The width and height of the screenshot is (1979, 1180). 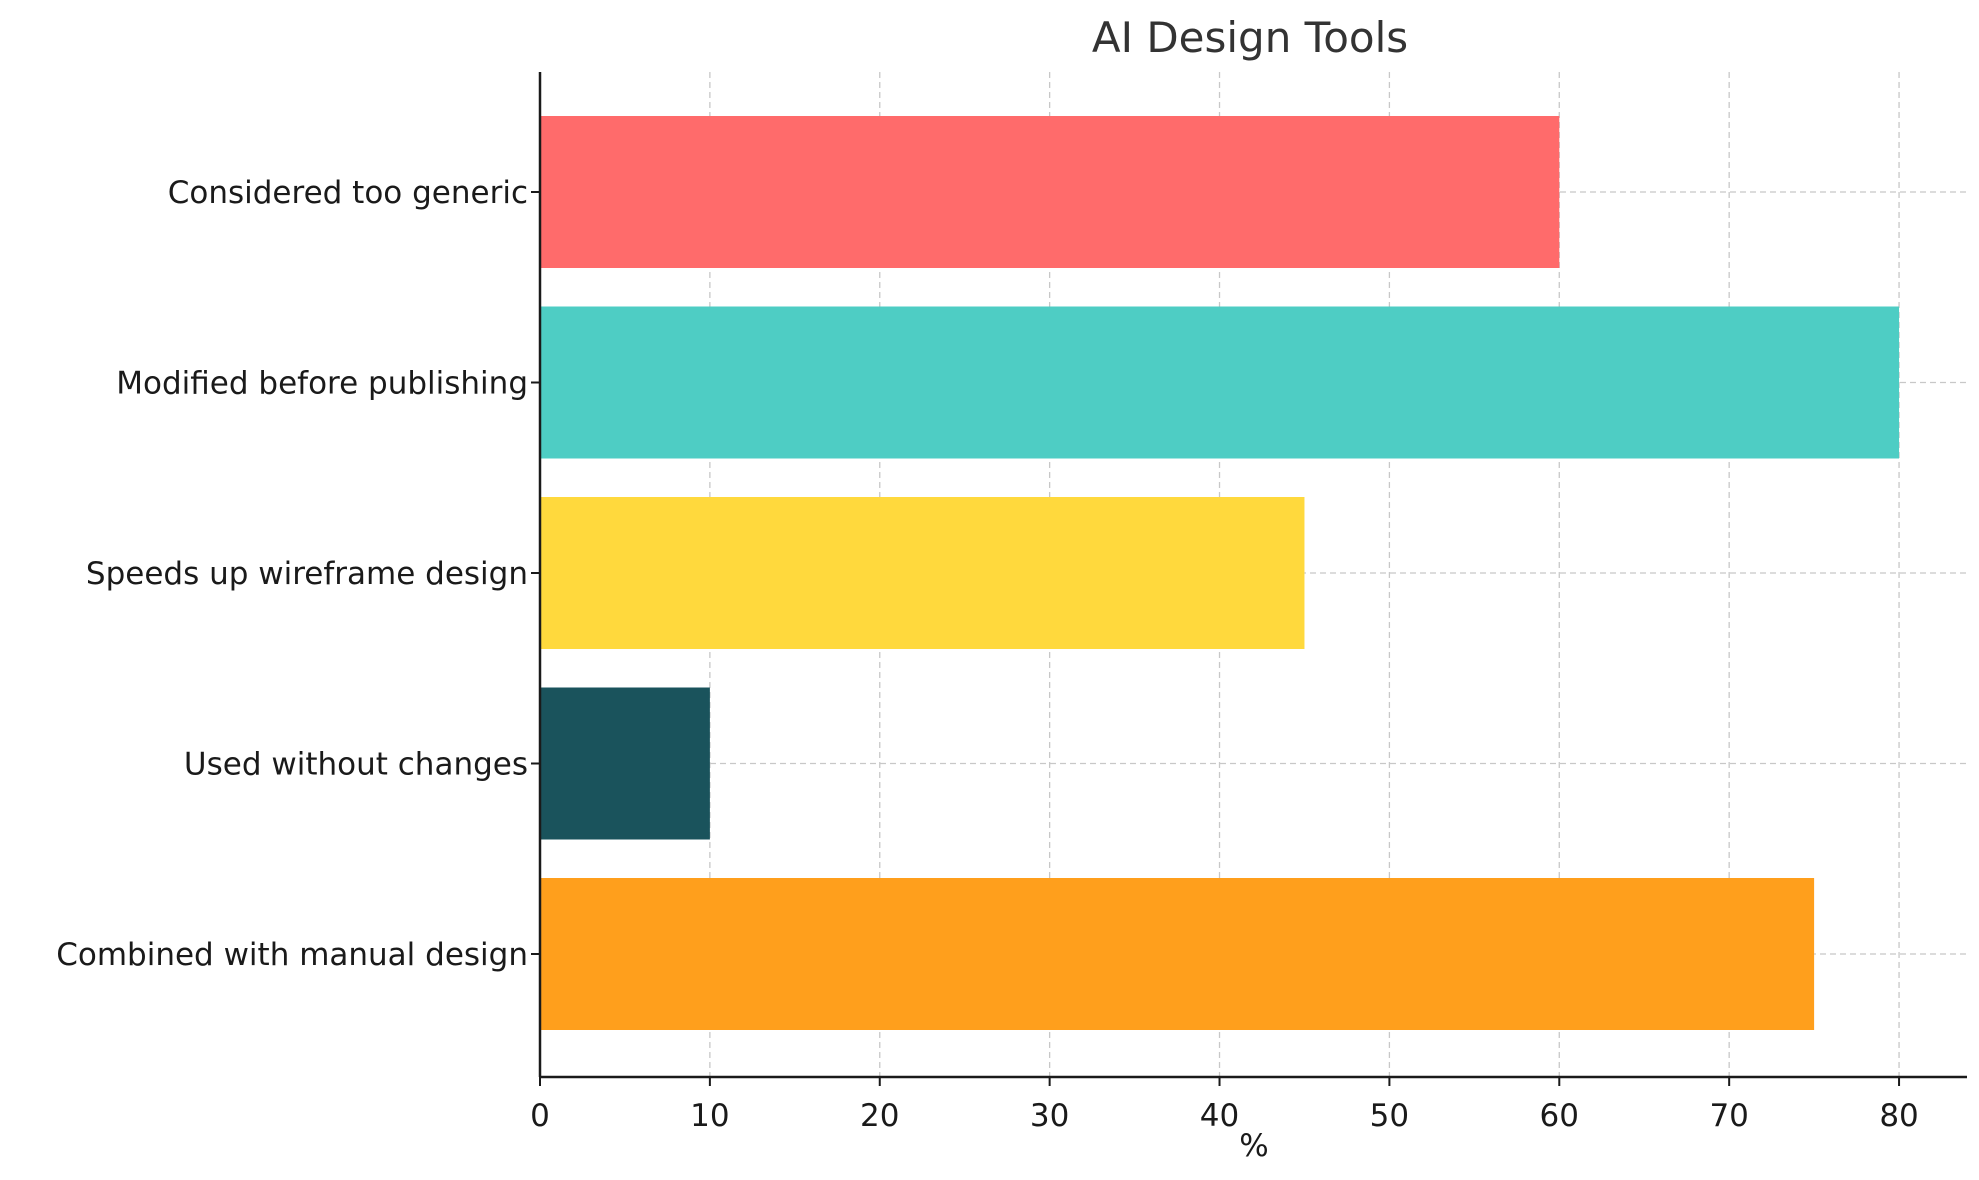 I want to click on x-tick-label: 40, so click(x=1219, y=1116).